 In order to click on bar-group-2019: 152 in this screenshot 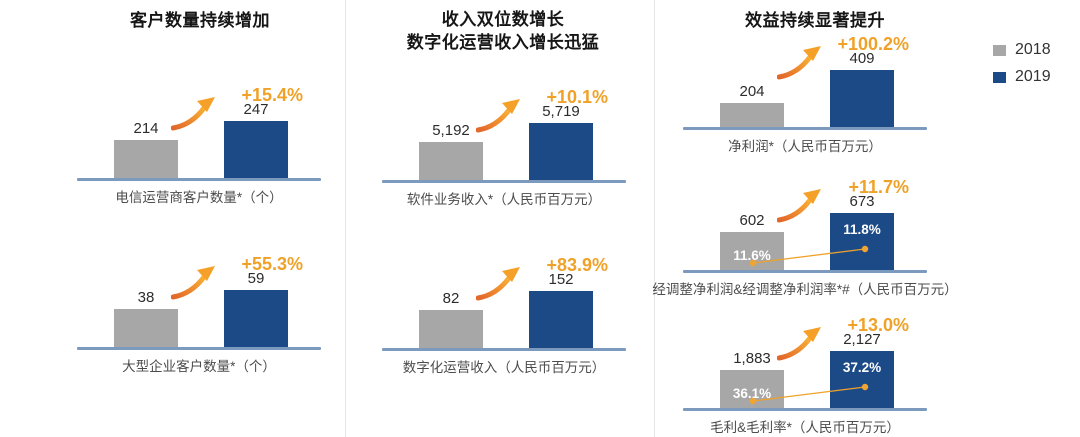, I will do `click(561, 309)`.